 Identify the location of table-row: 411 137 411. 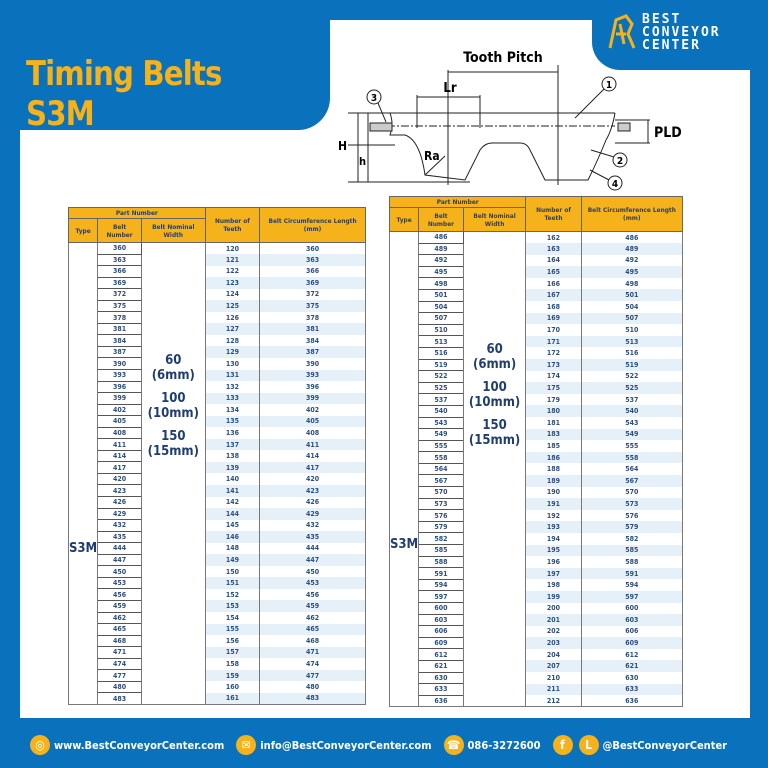
(217, 444).